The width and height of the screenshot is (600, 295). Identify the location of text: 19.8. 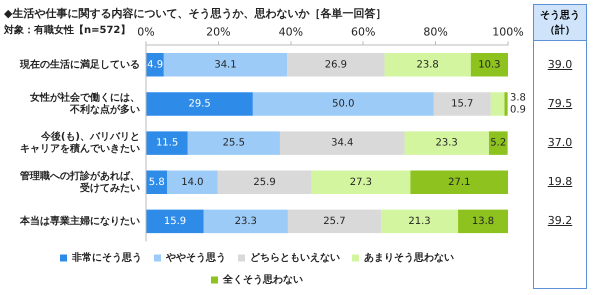
(560, 181).